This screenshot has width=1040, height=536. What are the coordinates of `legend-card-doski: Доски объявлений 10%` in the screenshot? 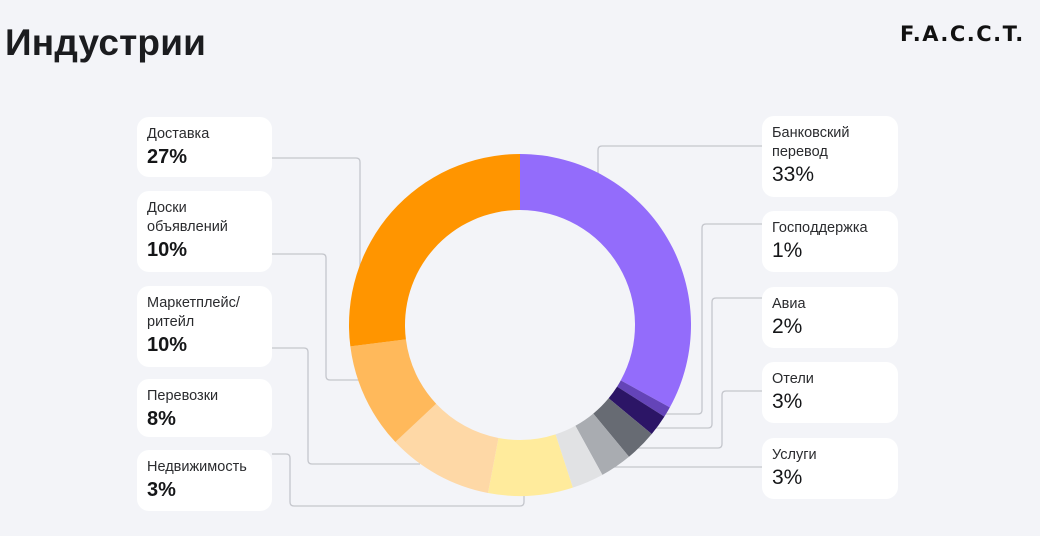 It's located at (204, 231).